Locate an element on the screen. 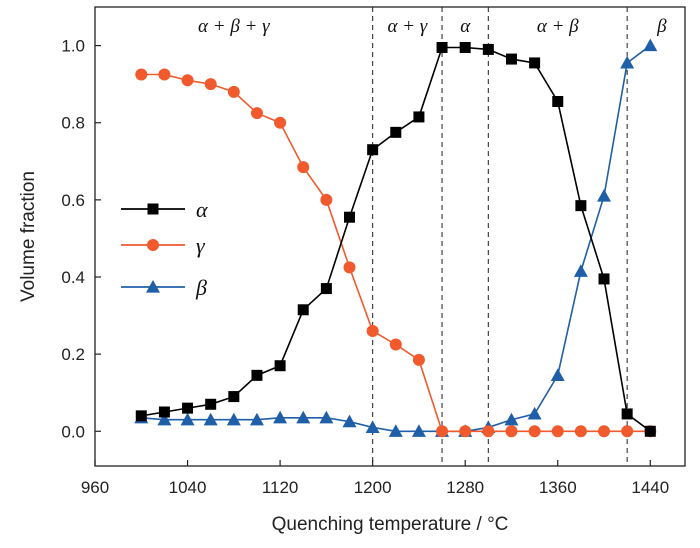  legend-label: α is located at coordinates (202, 209).